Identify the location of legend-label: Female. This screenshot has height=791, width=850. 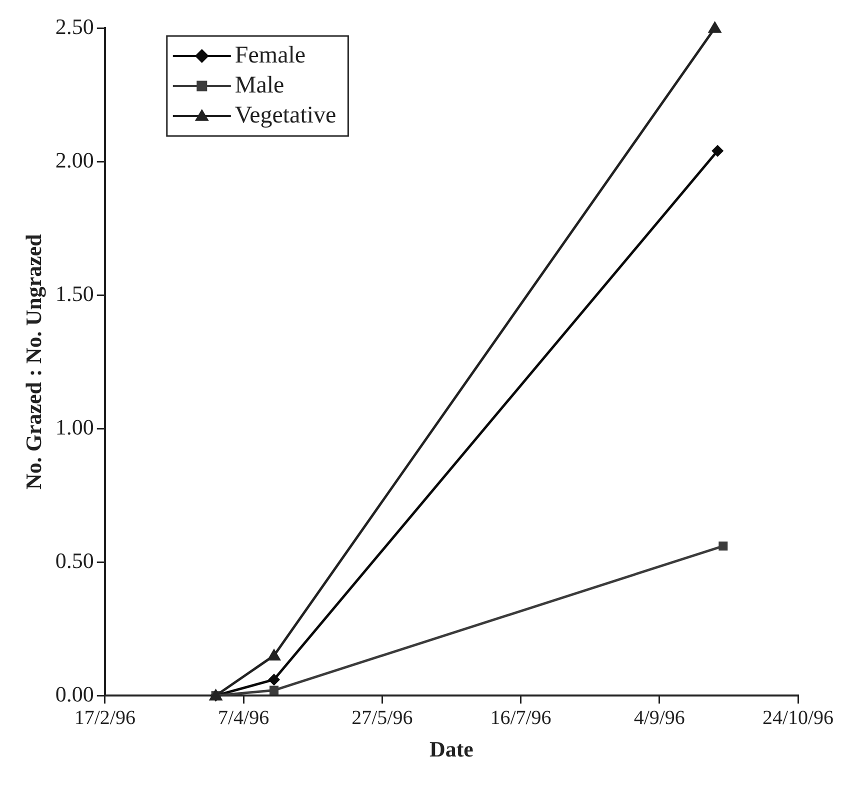
(270, 55).